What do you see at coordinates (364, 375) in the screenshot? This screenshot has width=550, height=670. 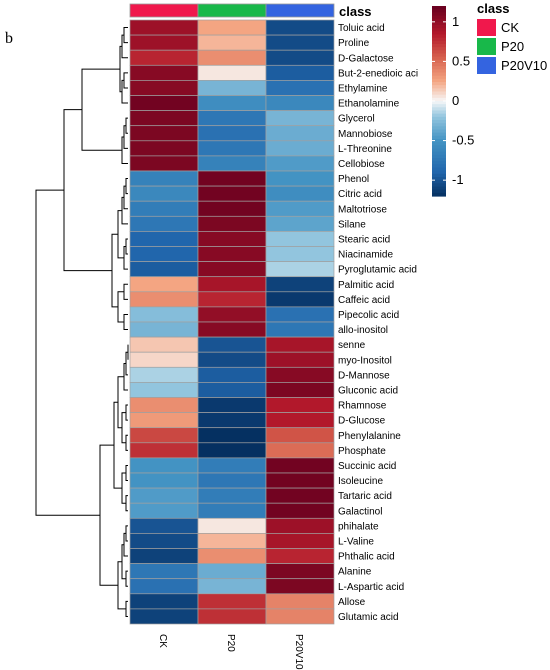 I see `row-label: D-Mannose` at bounding box center [364, 375].